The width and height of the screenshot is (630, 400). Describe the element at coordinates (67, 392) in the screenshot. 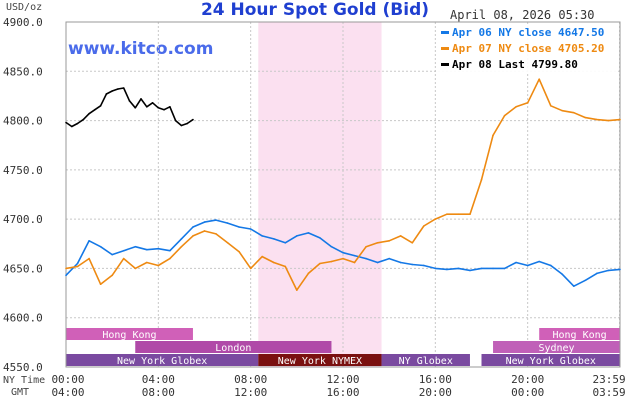

I see `x-tick-label-gmt: 04:00` at that location.